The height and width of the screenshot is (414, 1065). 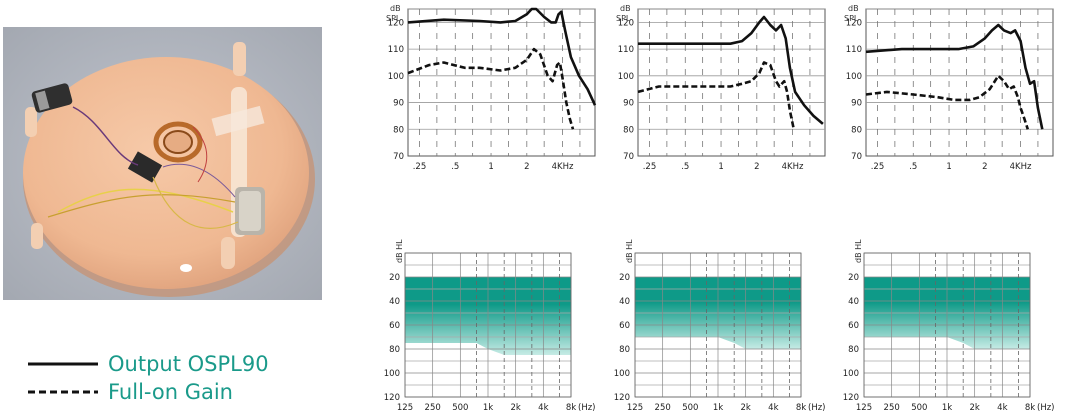 What do you see at coordinates (170, 392) in the screenshot?
I see `legend-label-full-on-gain: Full-on Gain` at bounding box center [170, 392].